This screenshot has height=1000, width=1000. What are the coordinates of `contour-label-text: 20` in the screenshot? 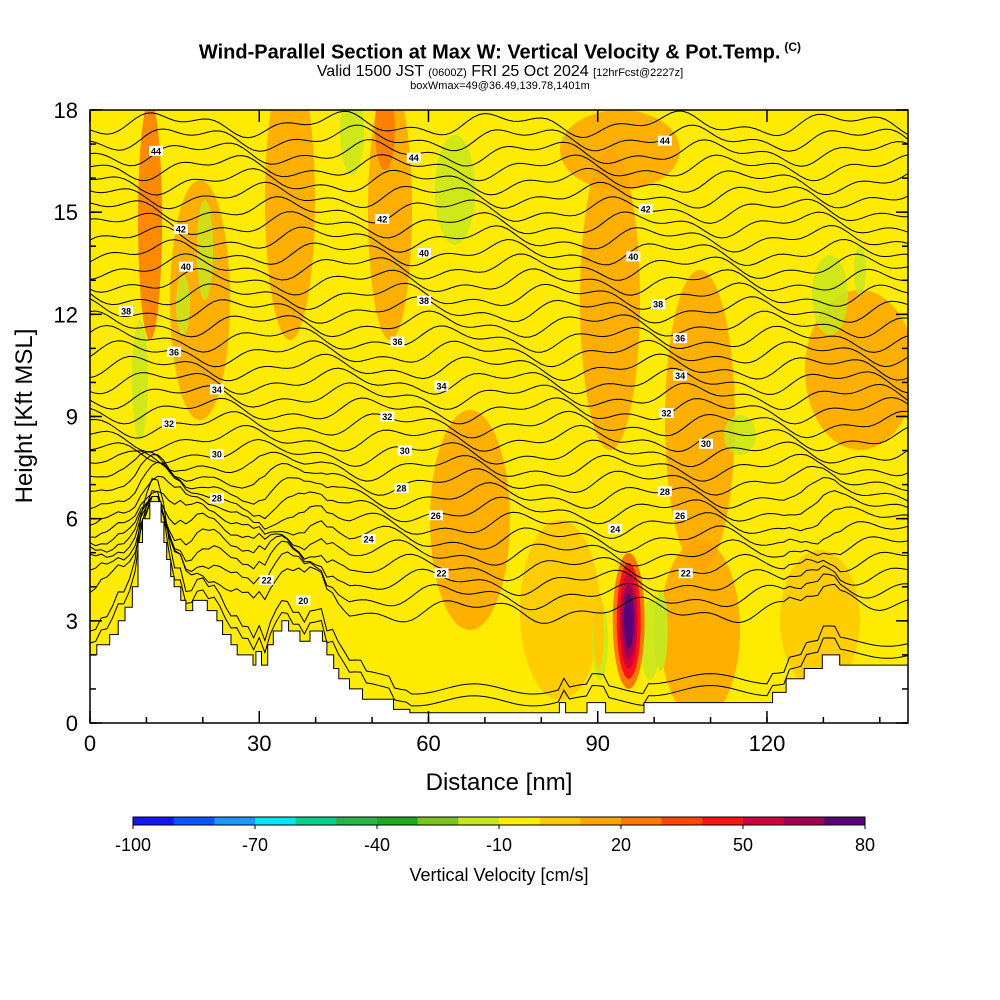 It's located at (303, 601).